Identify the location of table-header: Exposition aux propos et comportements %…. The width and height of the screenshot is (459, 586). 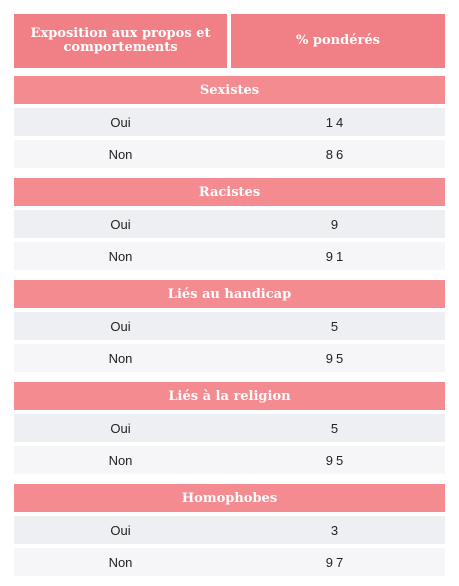
(229, 41).